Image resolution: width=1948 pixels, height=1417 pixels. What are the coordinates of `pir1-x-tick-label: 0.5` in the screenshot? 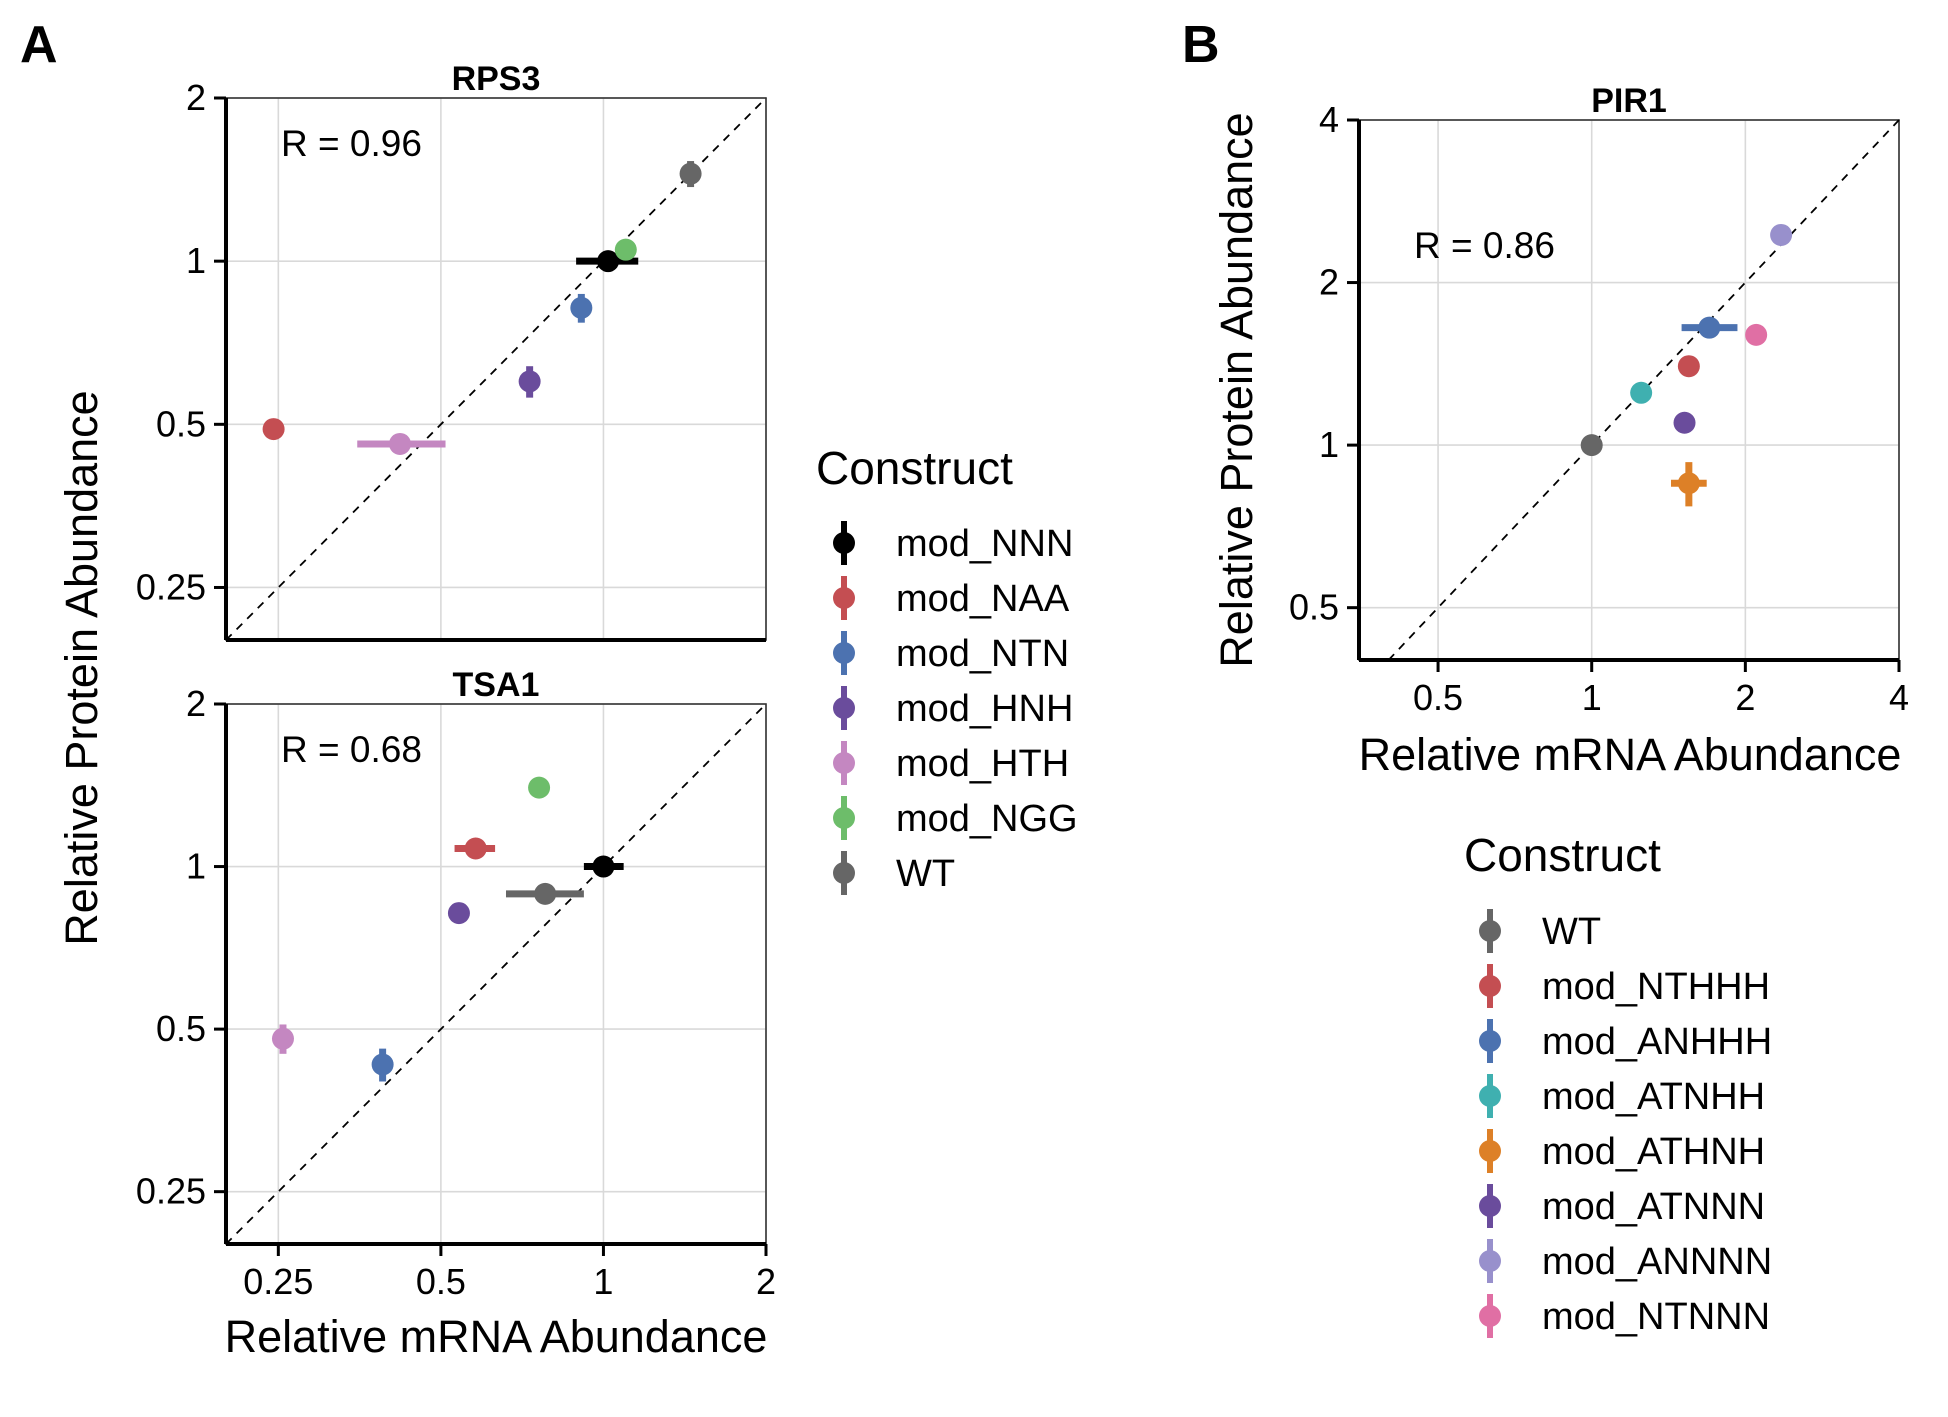 It's located at (1438, 697).